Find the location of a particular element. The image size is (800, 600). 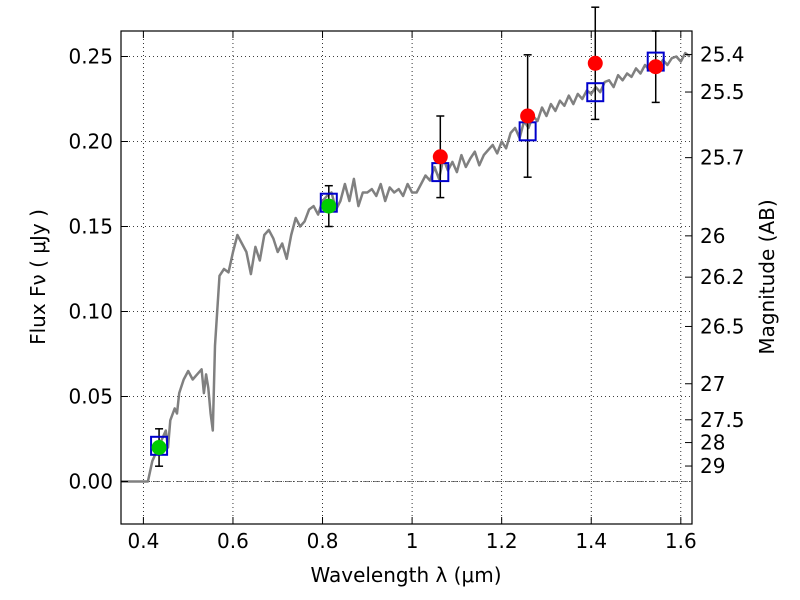

magnitude-tick-label: 27 is located at coordinates (712, 384).